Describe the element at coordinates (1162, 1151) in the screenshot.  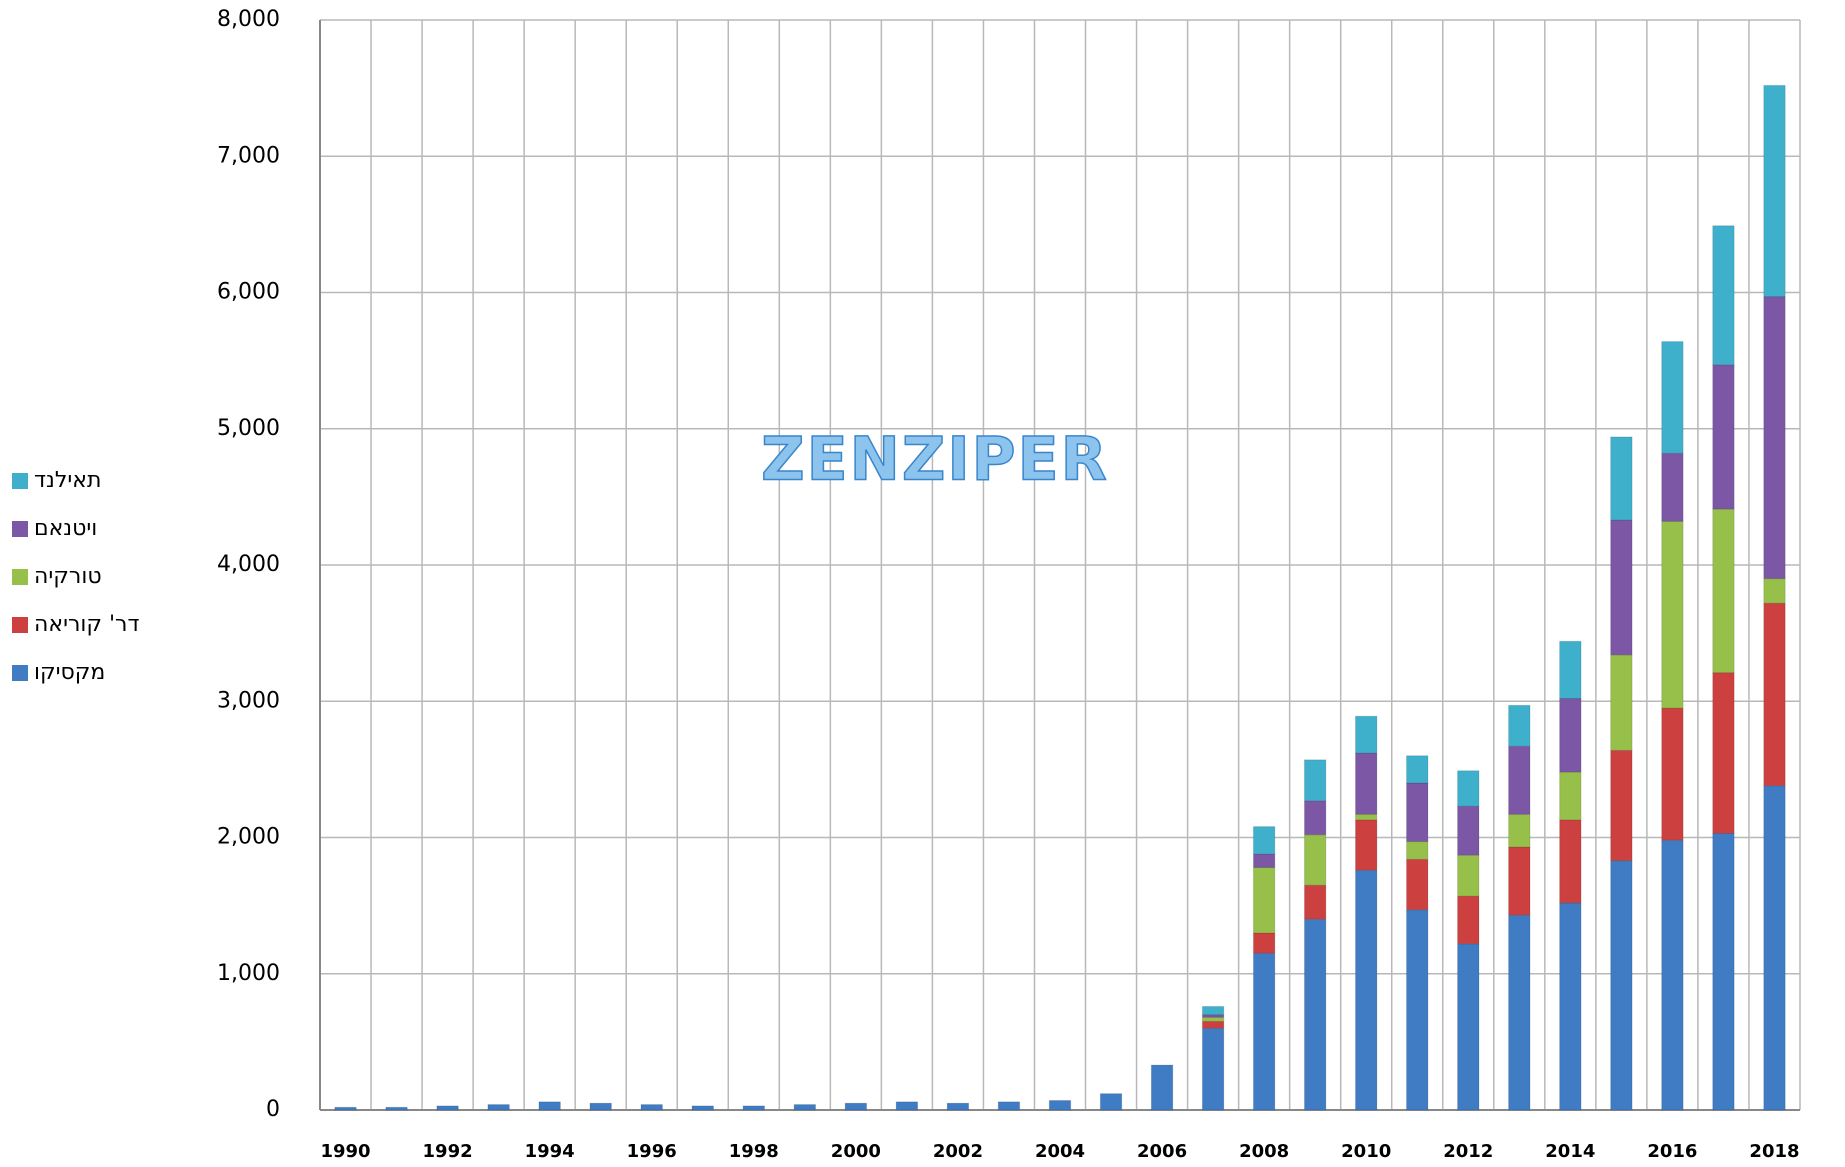
I see `x-tick-label: 2006` at that location.